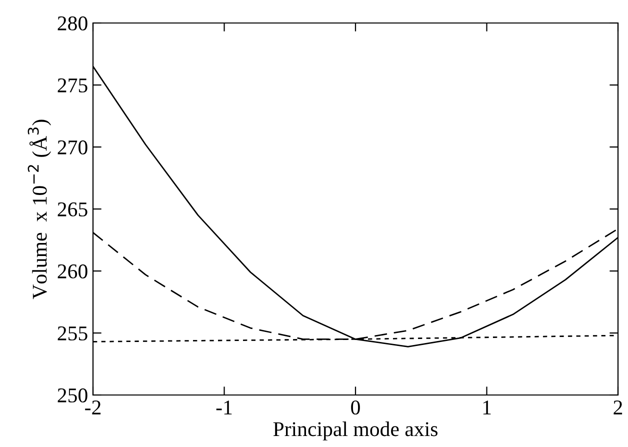 This screenshot has width=628, height=447. What do you see at coordinates (618, 407) in the screenshot?
I see `x-tick-label: 2` at bounding box center [618, 407].